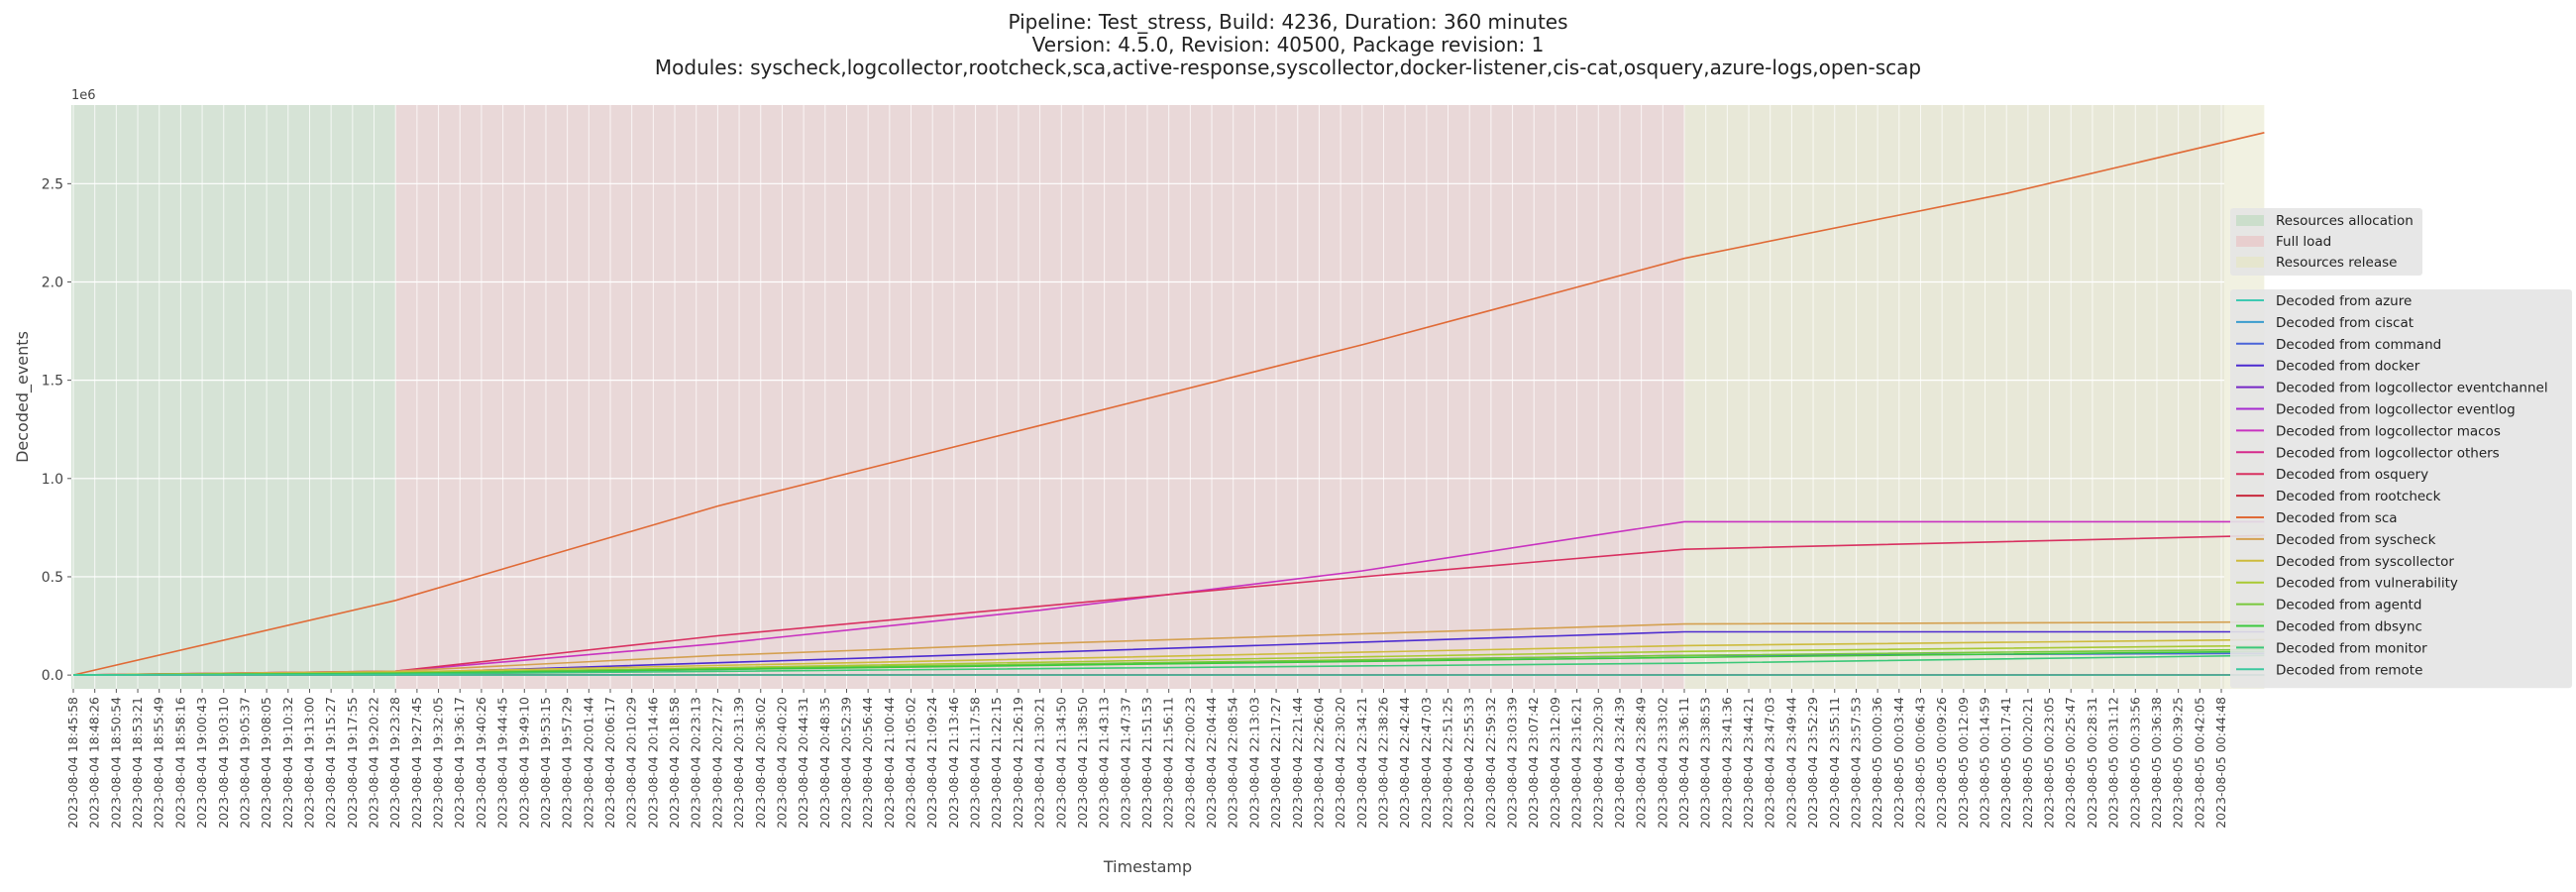 The image size is (2576, 892). I want to click on x-tick-label: 2023-08-04 20:14:46, so click(653, 763).